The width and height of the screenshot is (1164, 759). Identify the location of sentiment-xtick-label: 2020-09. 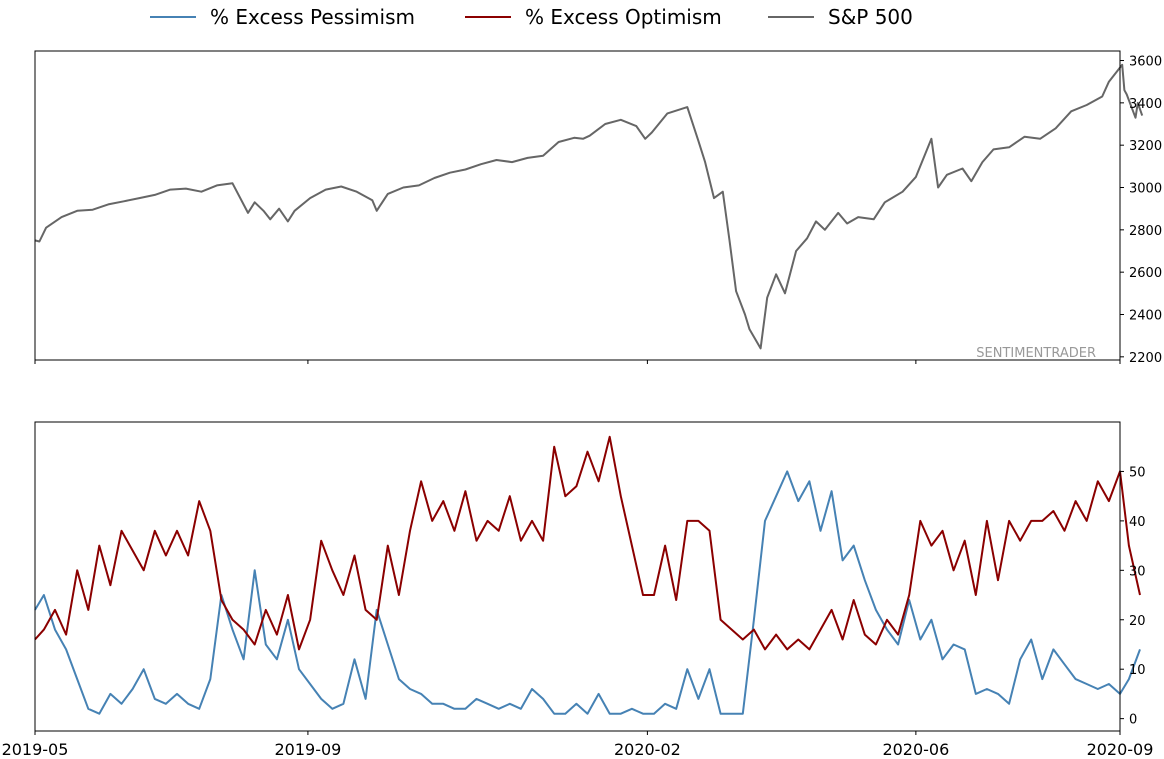
(1120, 749).